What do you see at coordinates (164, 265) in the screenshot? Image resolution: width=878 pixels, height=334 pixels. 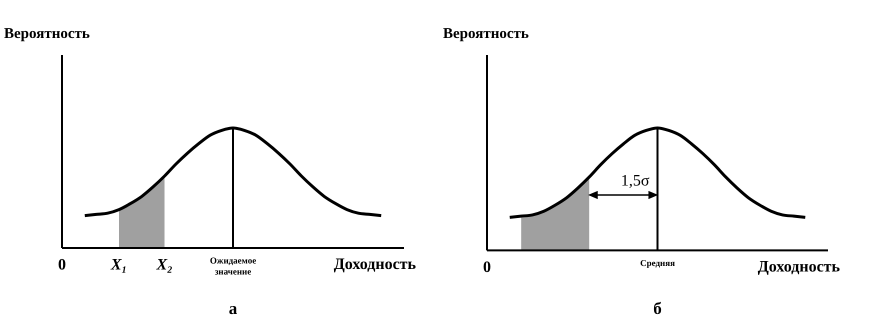 I see `x-tick-label: X₂` at bounding box center [164, 265].